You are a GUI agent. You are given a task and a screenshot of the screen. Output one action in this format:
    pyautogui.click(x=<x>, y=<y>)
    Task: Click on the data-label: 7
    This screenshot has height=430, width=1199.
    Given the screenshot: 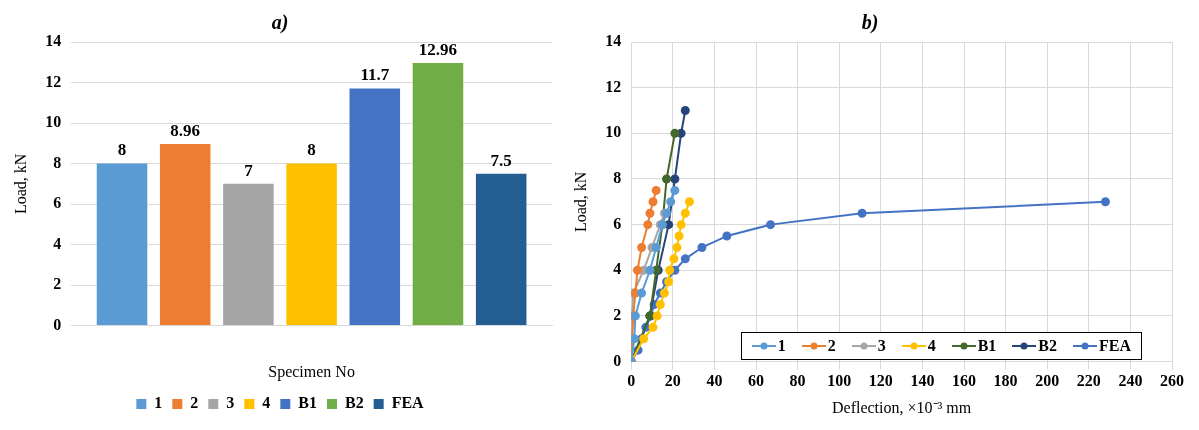 What is the action you would take?
    pyautogui.click(x=249, y=170)
    